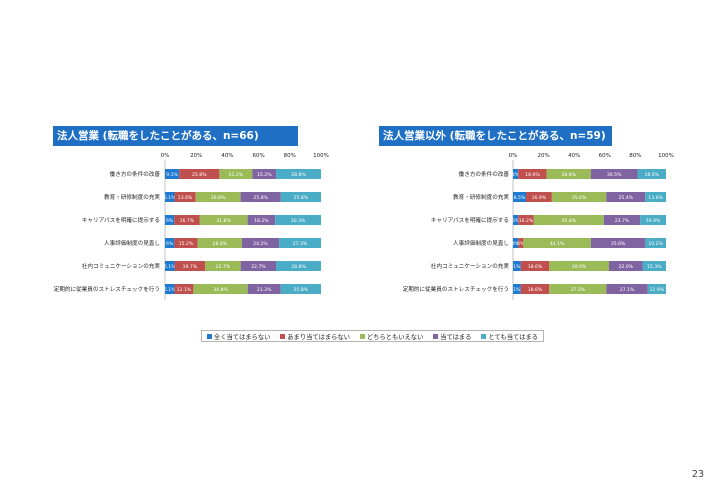 Image resolution: width=720 pixels, height=498 pixels. I want to click on legend-item: 当てはまる, so click(452, 336).